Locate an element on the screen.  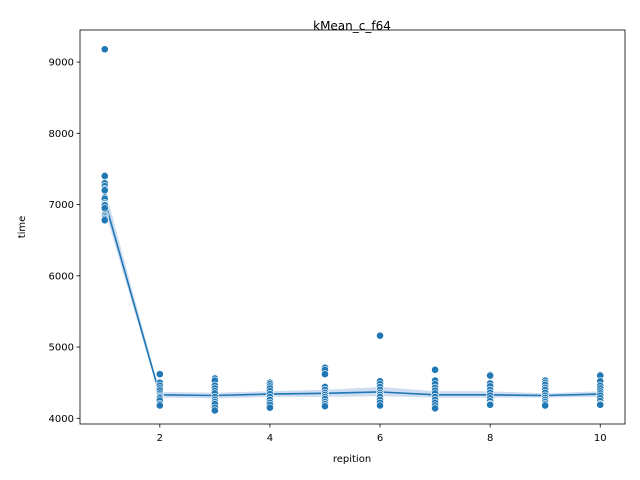
x-tick-label: 6 is located at coordinates (380, 438).